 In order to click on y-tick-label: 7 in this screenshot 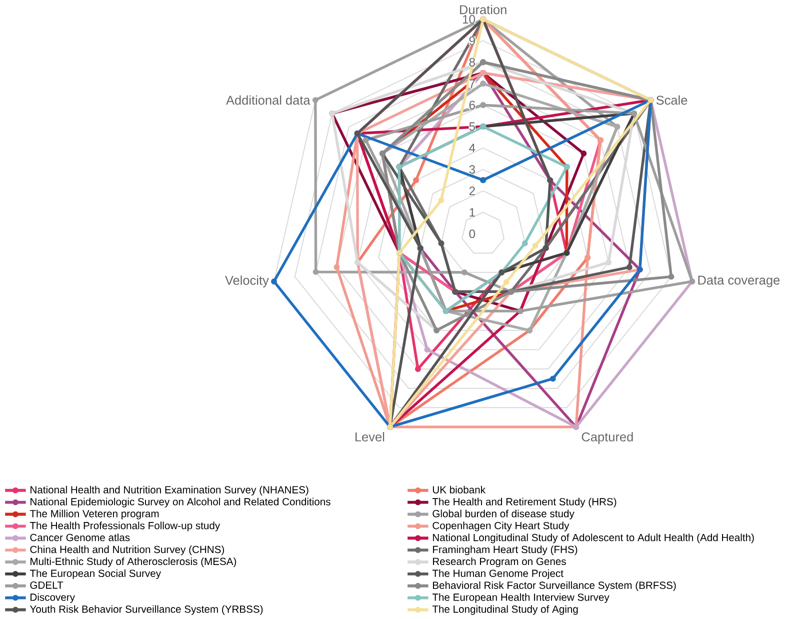, I will do `click(472, 83)`.